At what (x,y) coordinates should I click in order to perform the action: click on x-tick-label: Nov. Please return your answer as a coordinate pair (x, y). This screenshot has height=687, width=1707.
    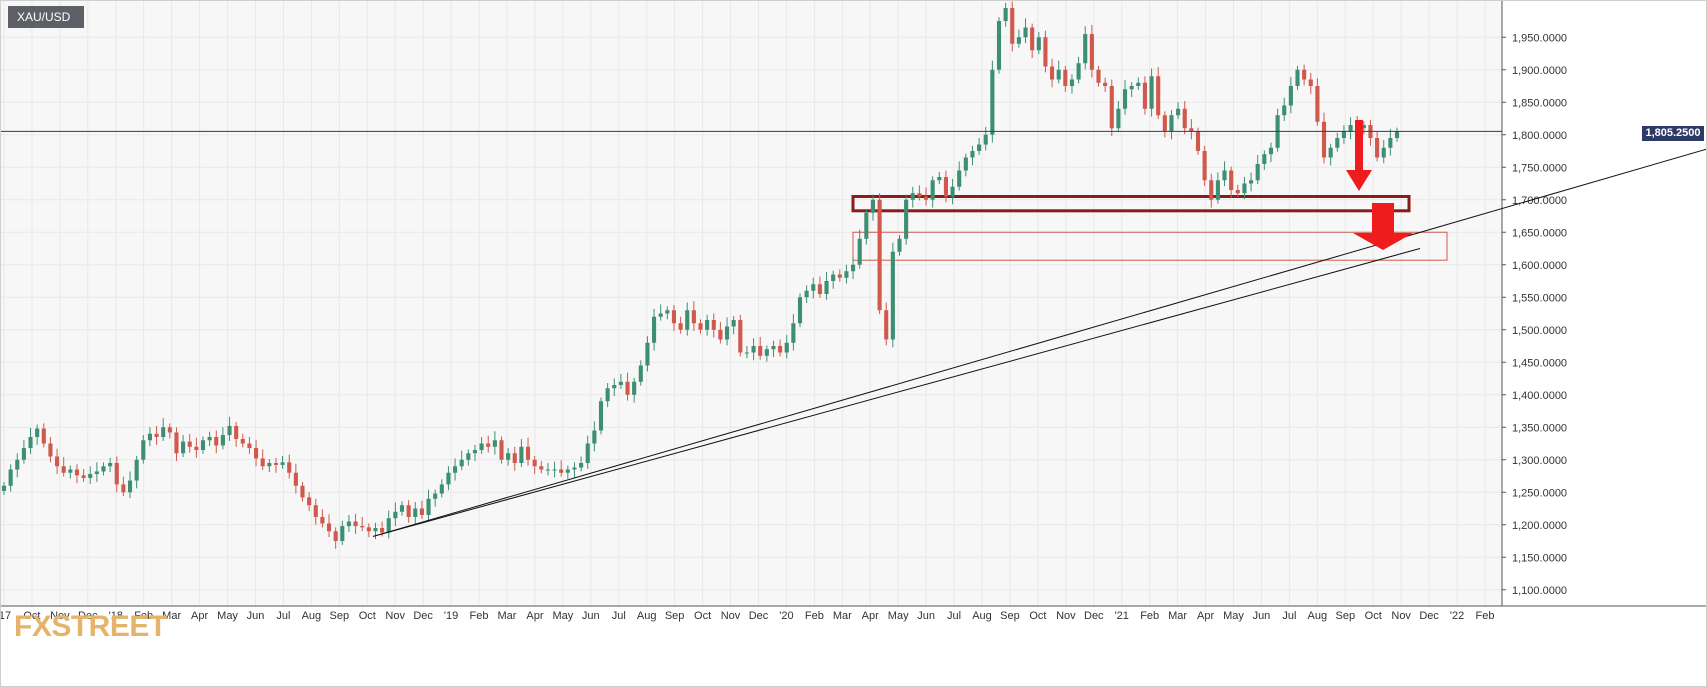
    Looking at the image, I should click on (1401, 616).